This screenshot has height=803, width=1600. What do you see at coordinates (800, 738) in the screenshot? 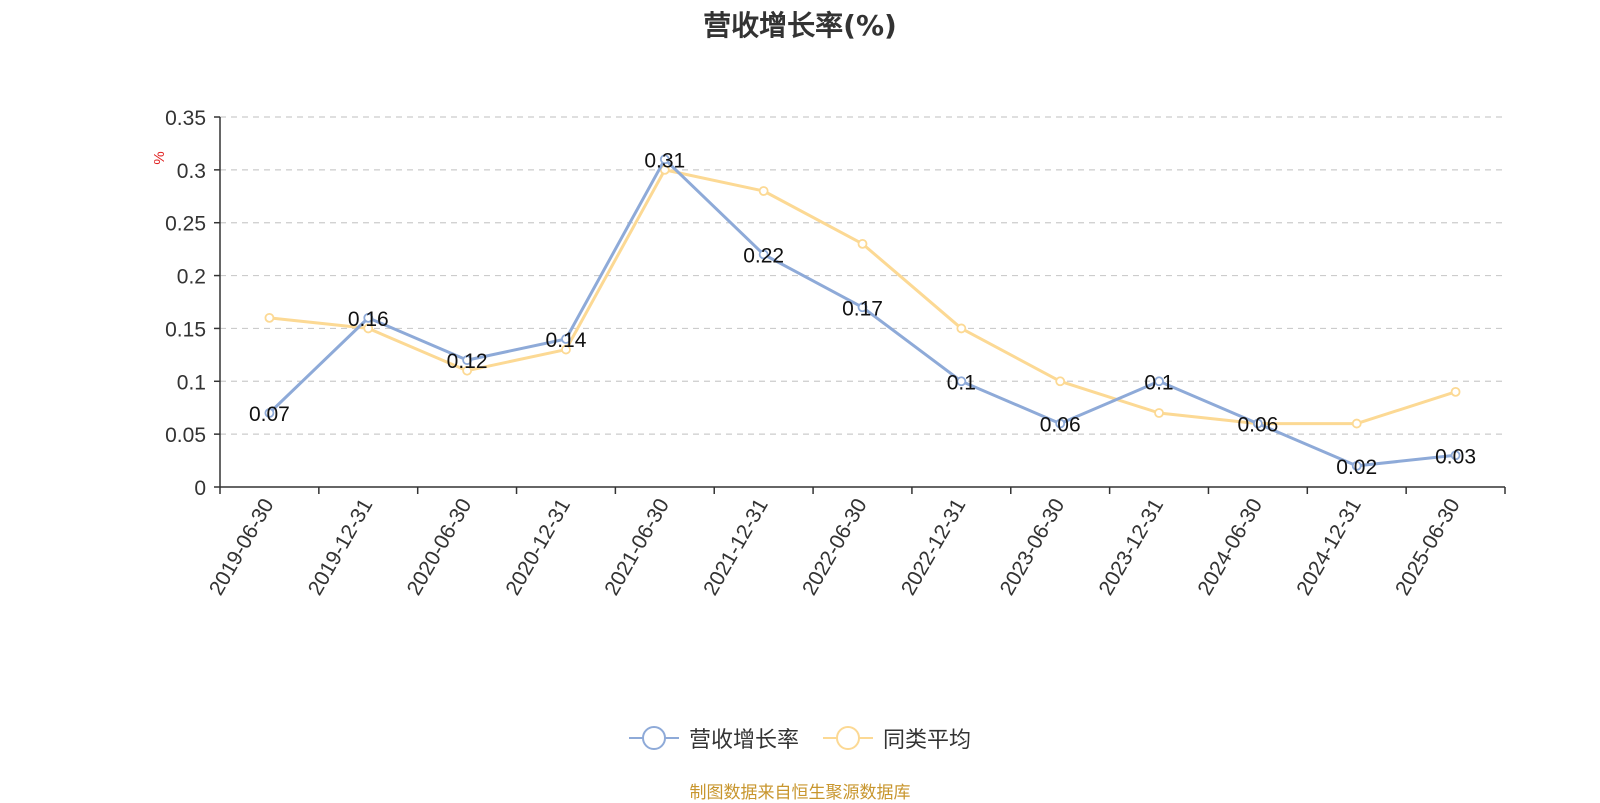
I see `legend: 营收增长率 同类平均` at bounding box center [800, 738].